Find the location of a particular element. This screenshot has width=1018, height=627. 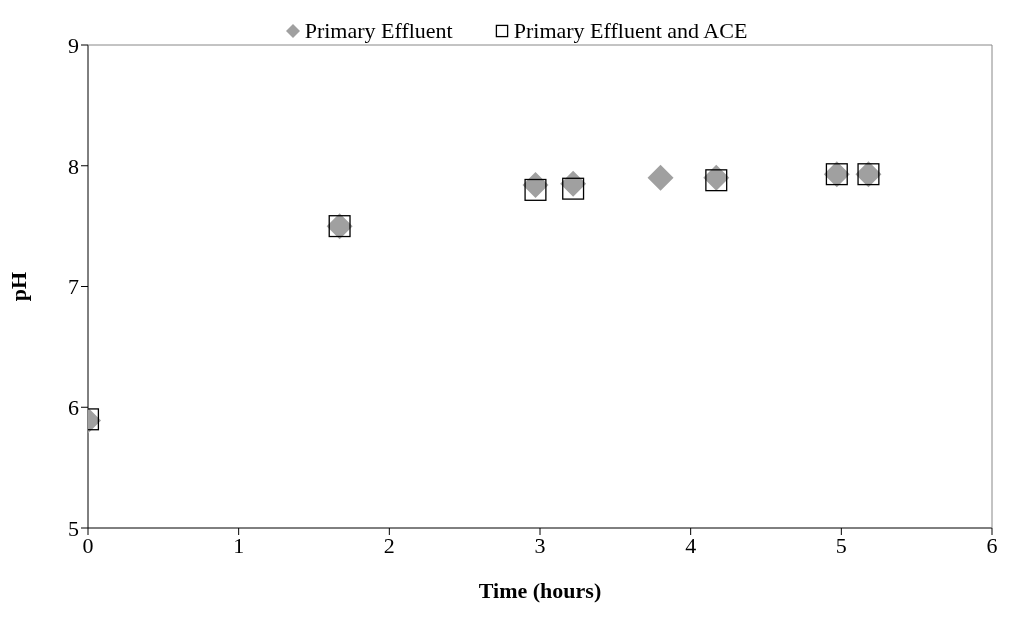

x-tick-label: 0 is located at coordinates (88, 545).